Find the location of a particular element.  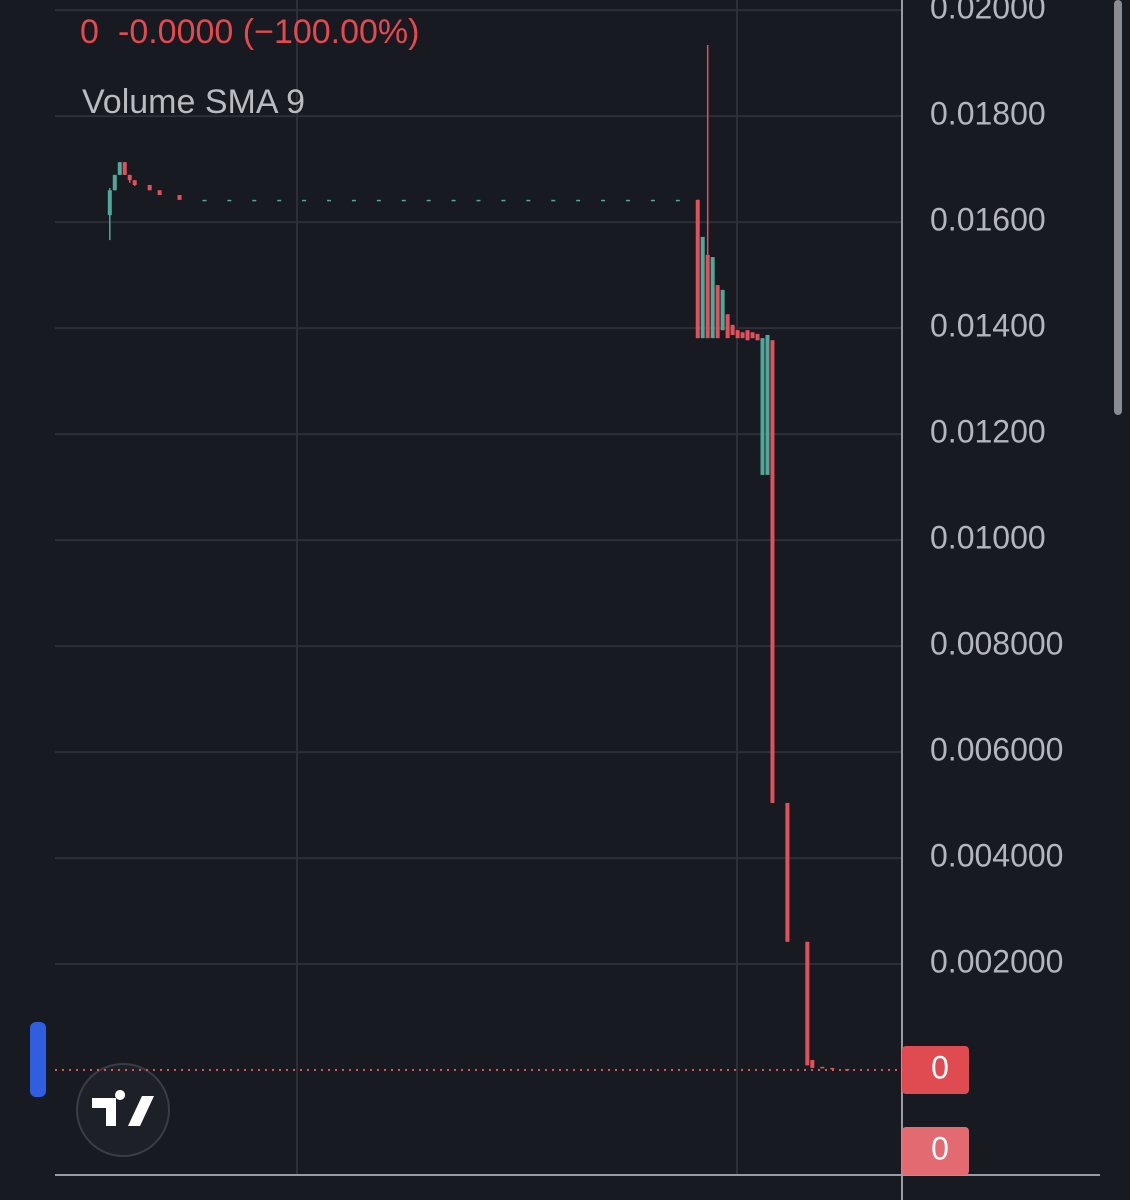

last-price-label: 0 is located at coordinates (940, 1068).